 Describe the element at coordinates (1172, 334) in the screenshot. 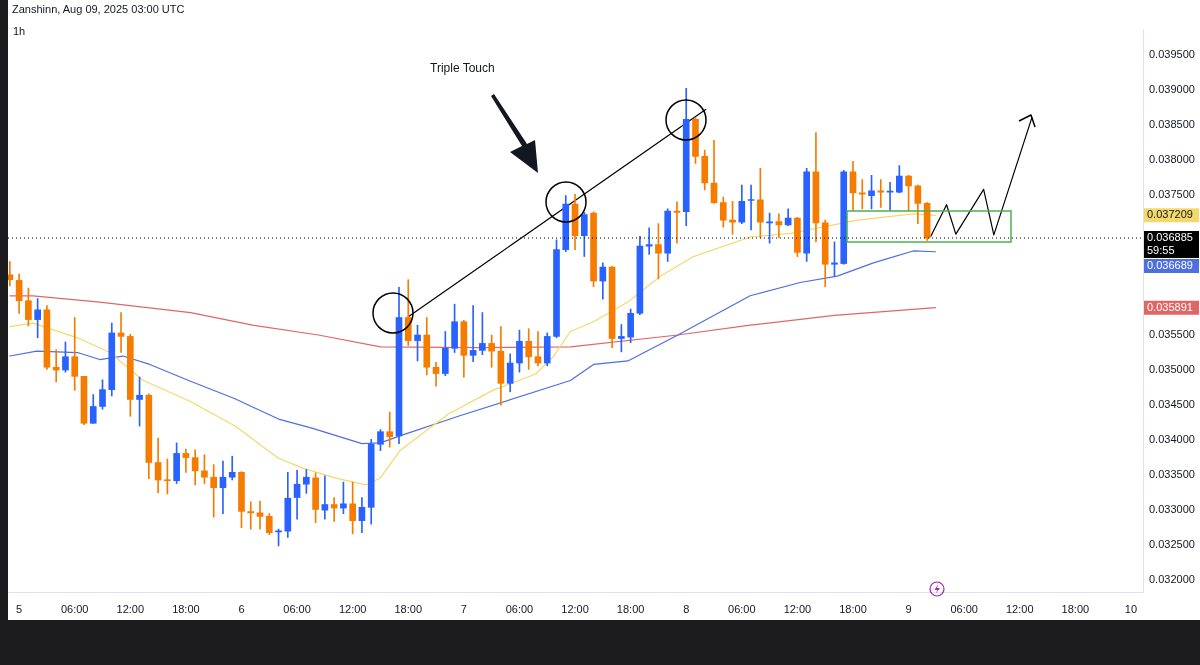

I see `y-tick-label: 0.035500` at that location.